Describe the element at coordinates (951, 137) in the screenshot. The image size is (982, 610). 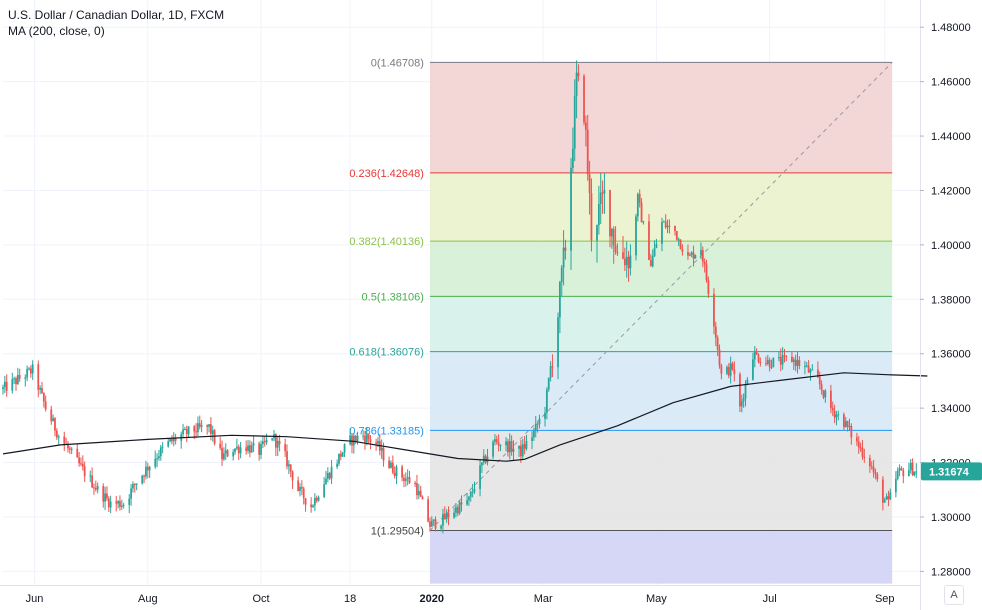
I see `price-tick-label: 1.44000` at that location.